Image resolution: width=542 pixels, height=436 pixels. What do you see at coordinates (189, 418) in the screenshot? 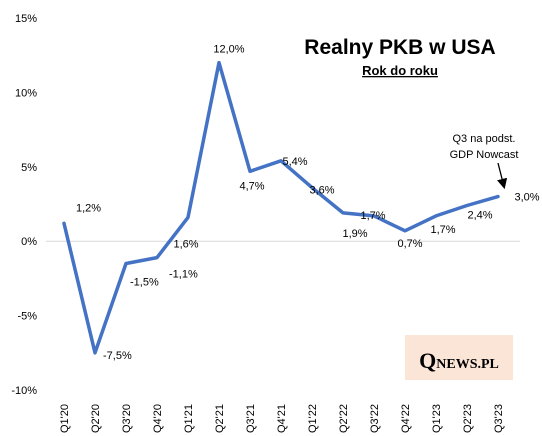
I see `x-tick-label: Q1'21` at bounding box center [189, 418].